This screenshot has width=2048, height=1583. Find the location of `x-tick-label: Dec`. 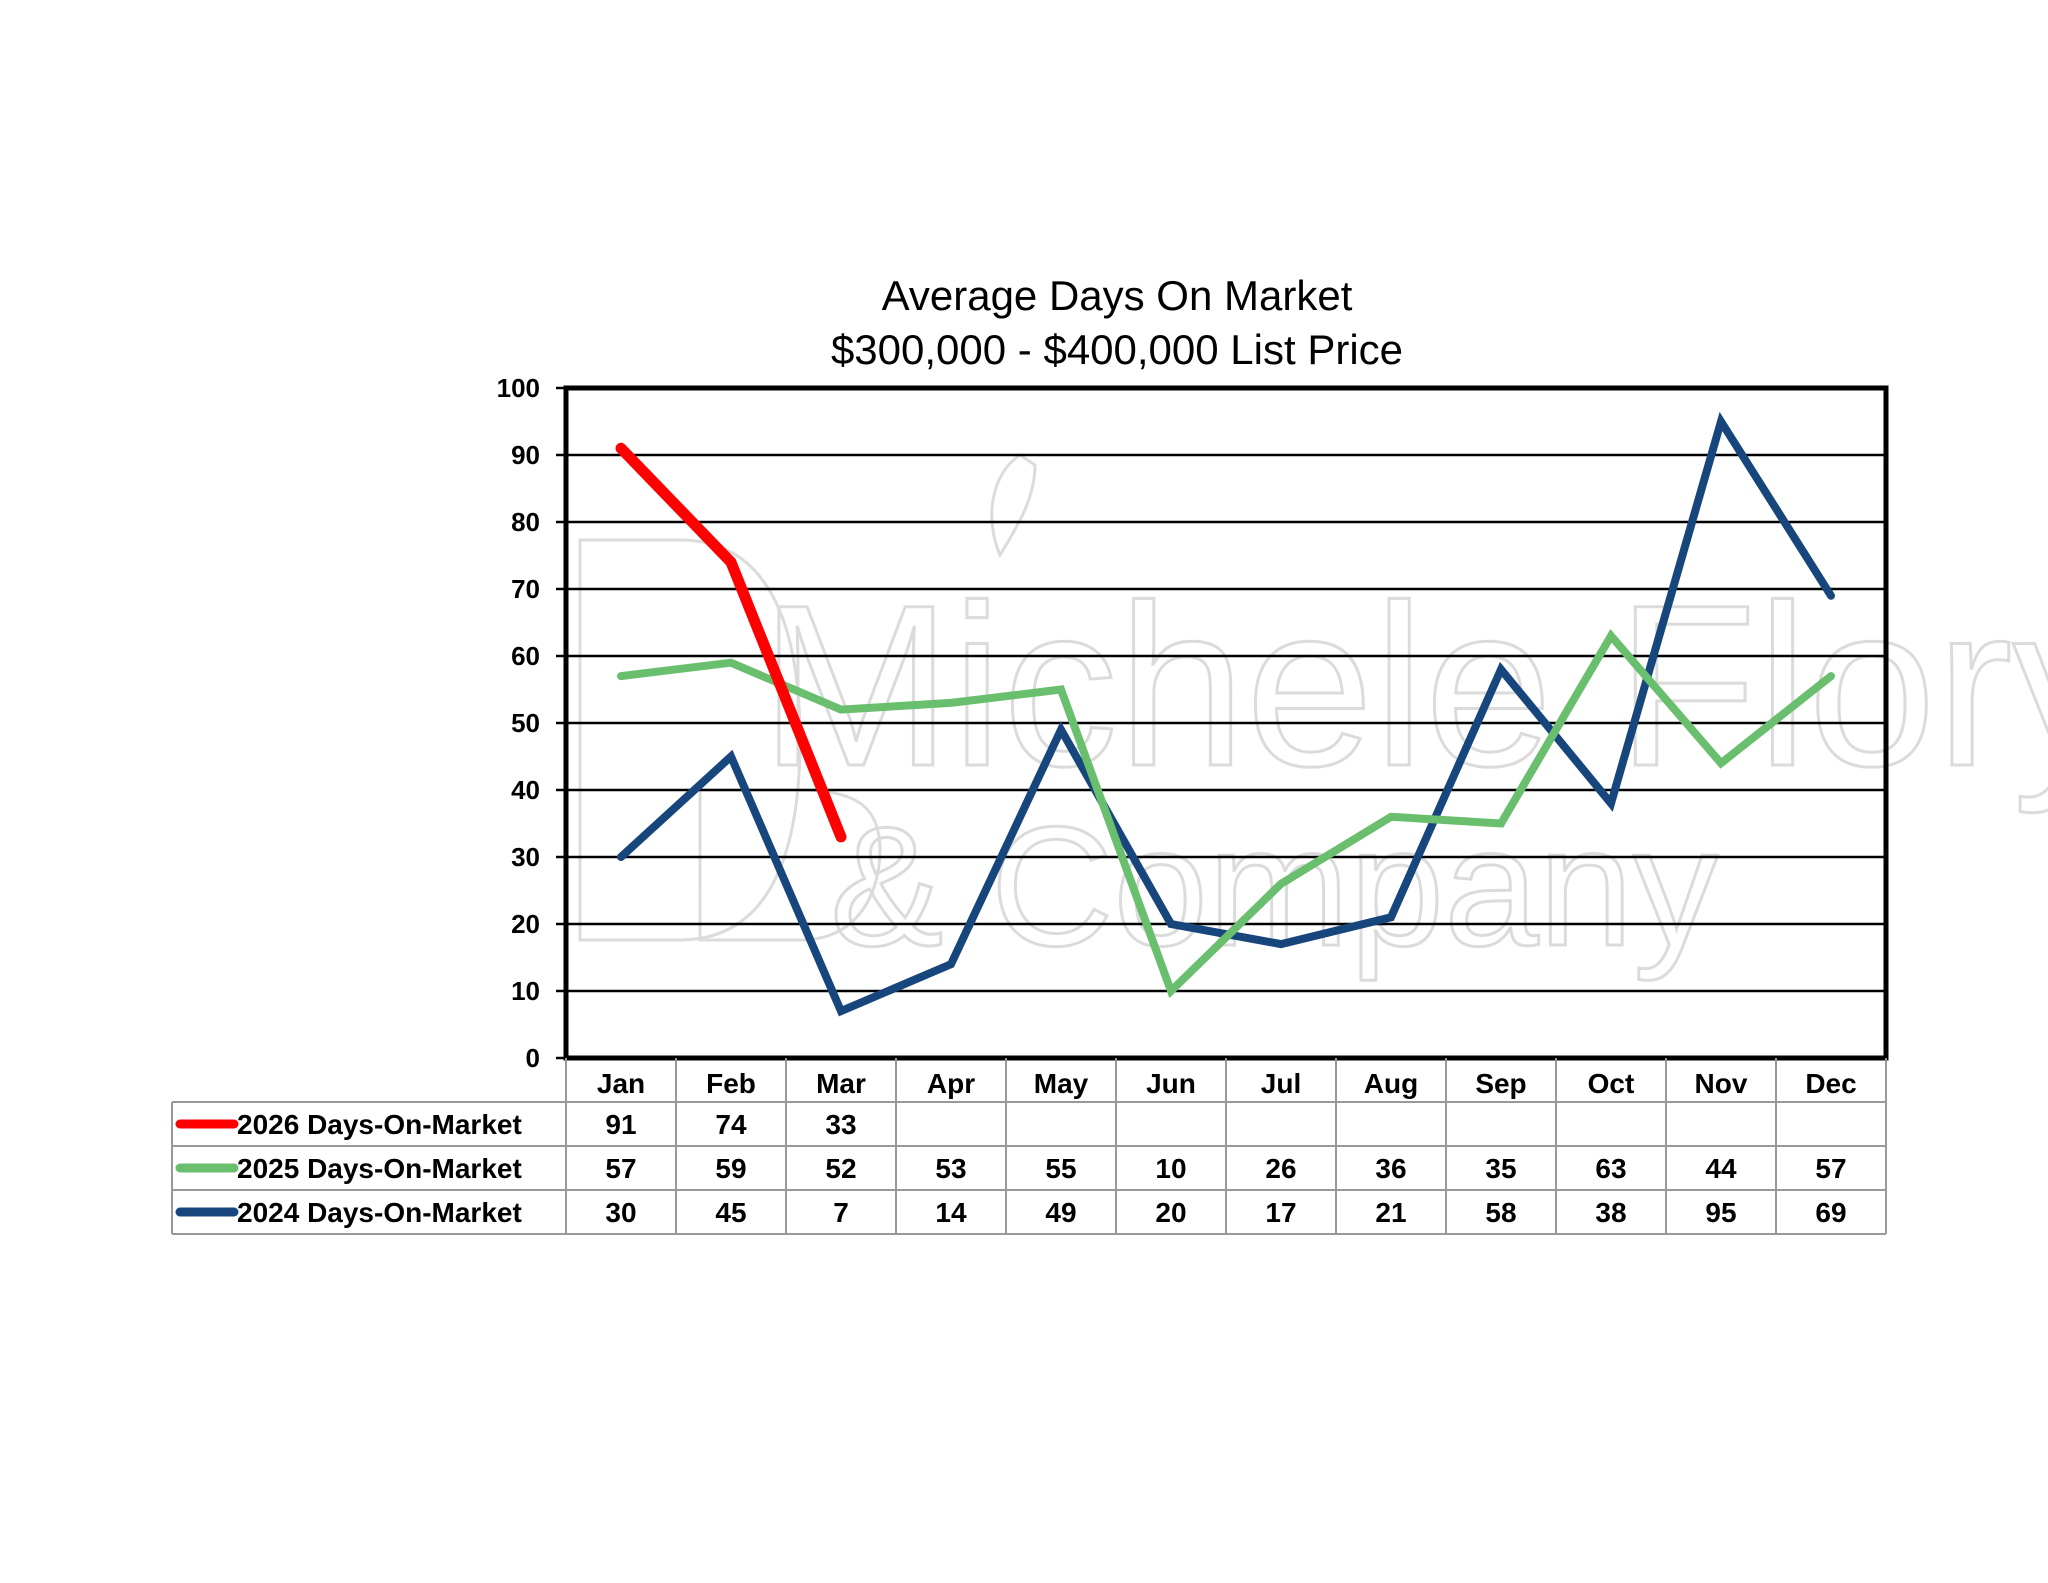

x-tick-label: Dec is located at coordinates (1830, 1083).